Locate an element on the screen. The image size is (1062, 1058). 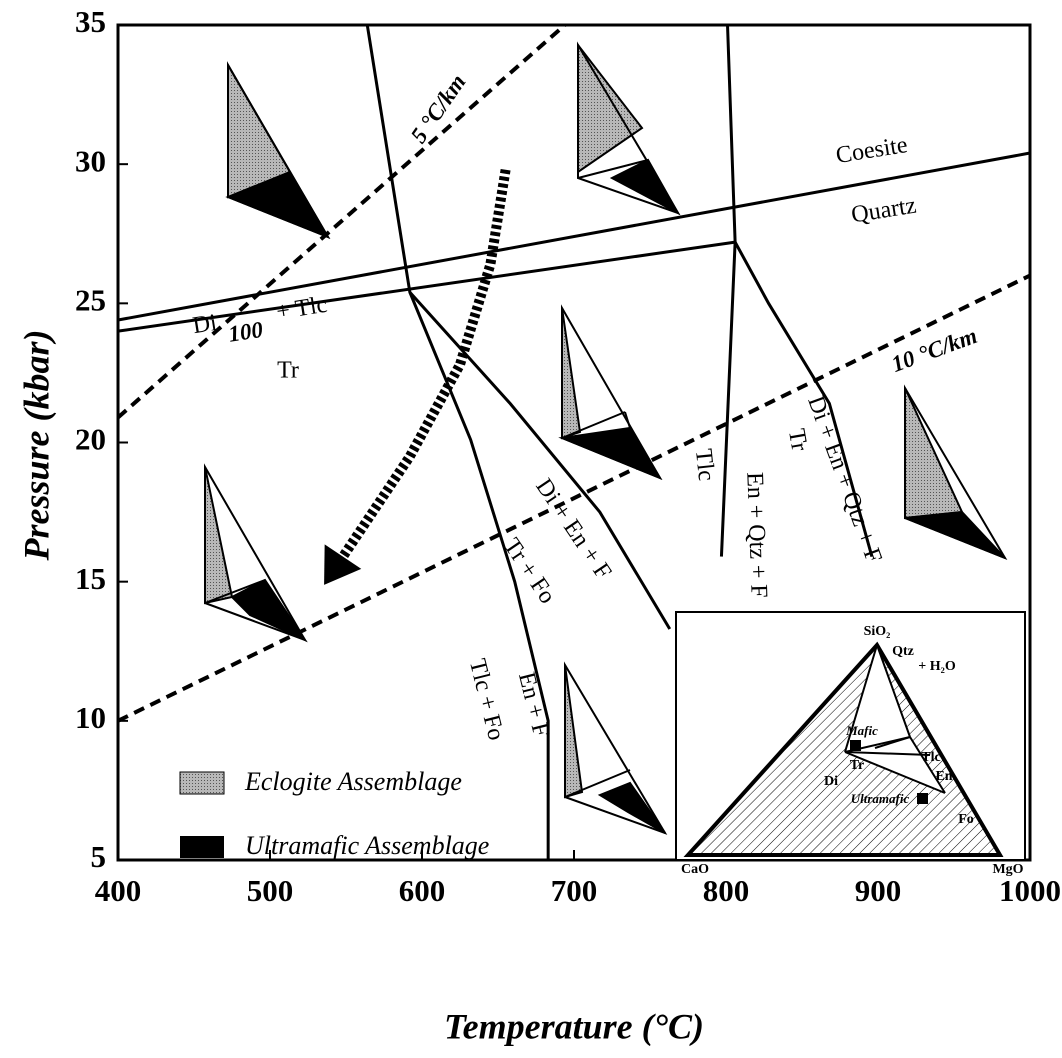
annotation: Di + En + Qtz + F is located at coordinates (844, 480).